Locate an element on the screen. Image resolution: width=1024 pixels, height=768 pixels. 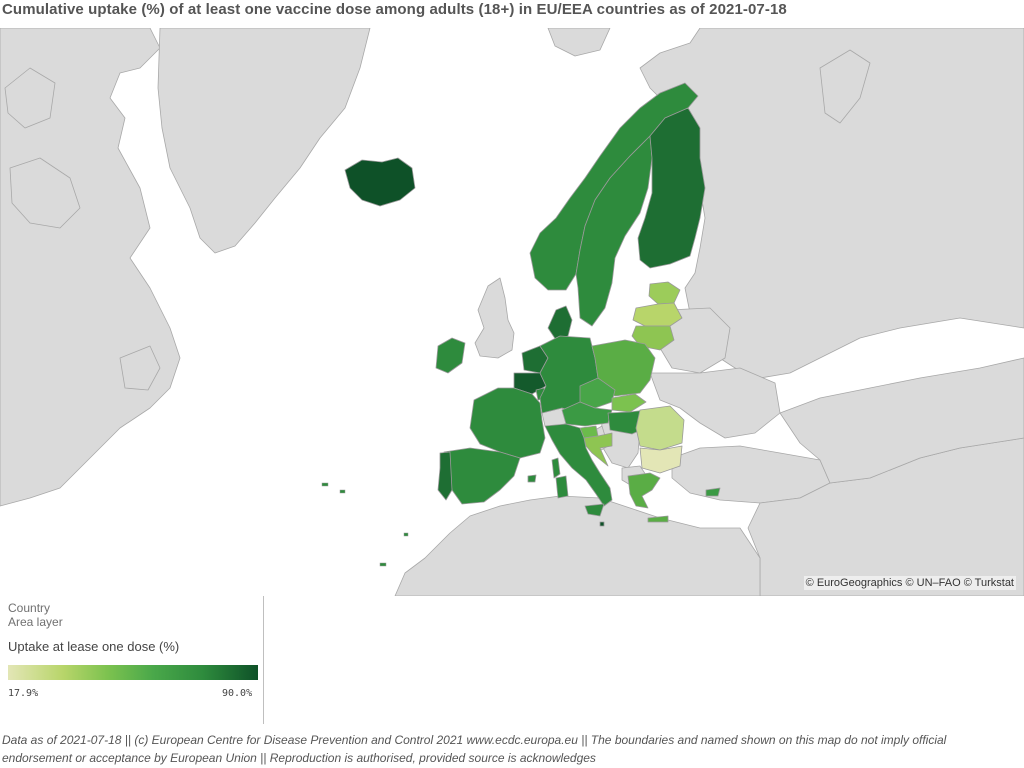
map-attribution: © EuroGeographics © UN–FAO © Turkstat is located at coordinates (909, 583).